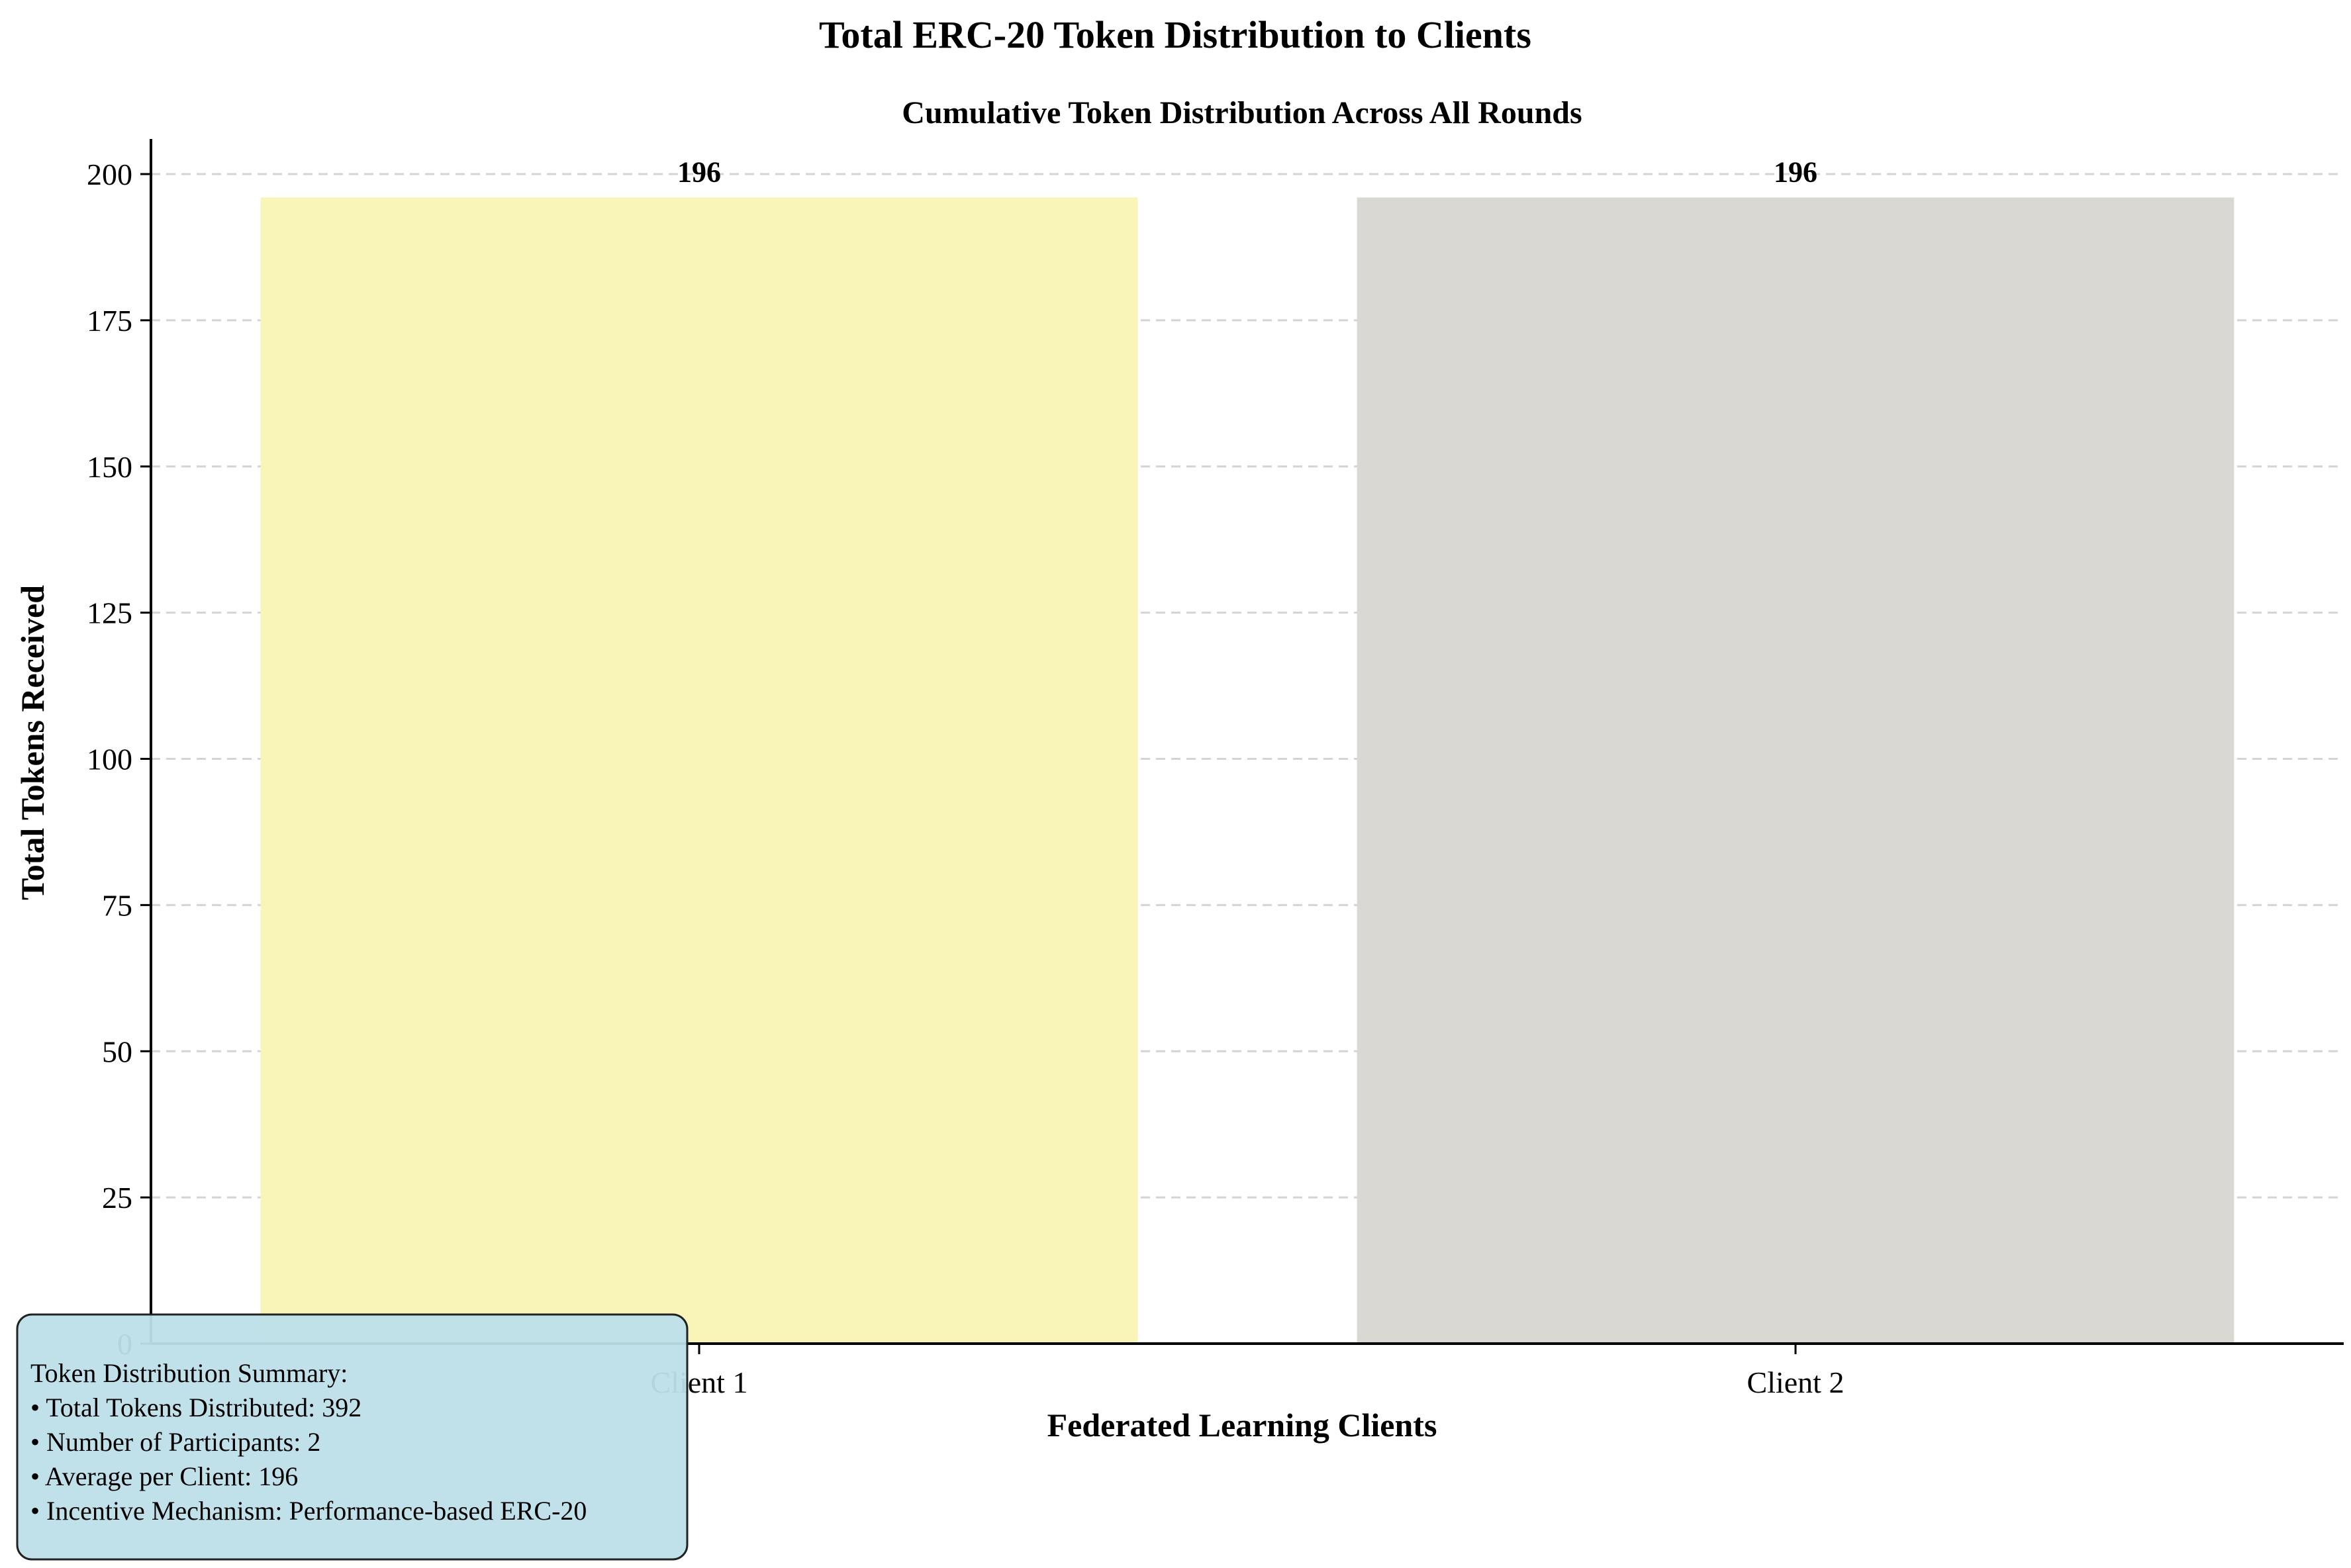  Describe the element at coordinates (110, 759) in the screenshot. I see `y-tick-label: 100` at that location.